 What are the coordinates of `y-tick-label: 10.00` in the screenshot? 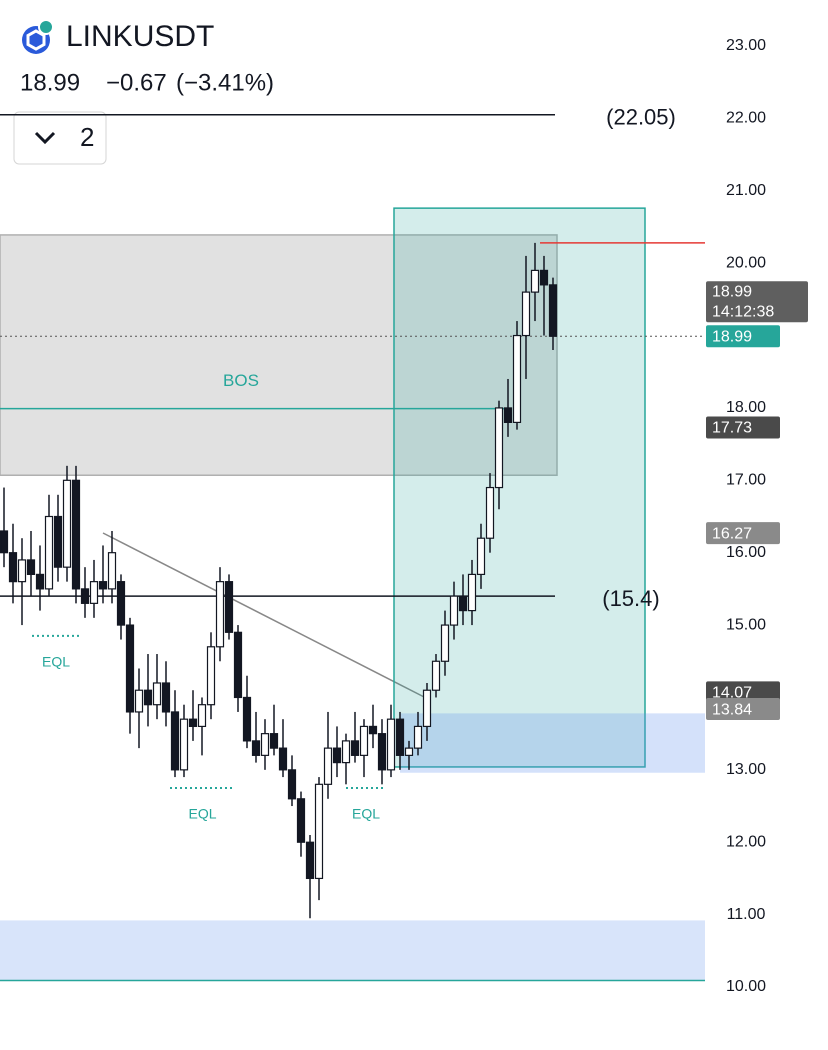 It's located at (746, 986).